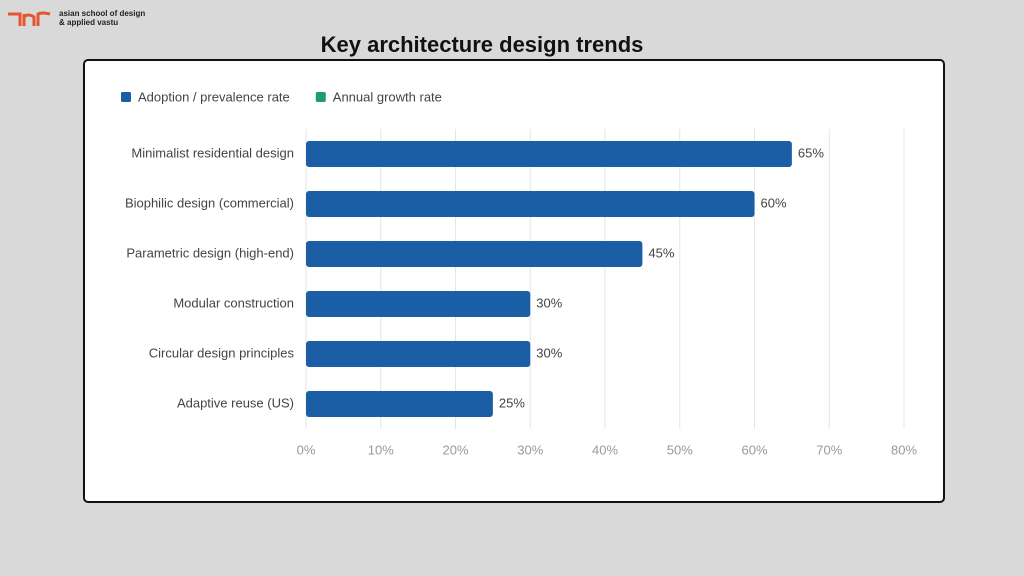 The height and width of the screenshot is (576, 1024). What do you see at coordinates (661, 252) in the screenshot?
I see `value-label: 45%` at bounding box center [661, 252].